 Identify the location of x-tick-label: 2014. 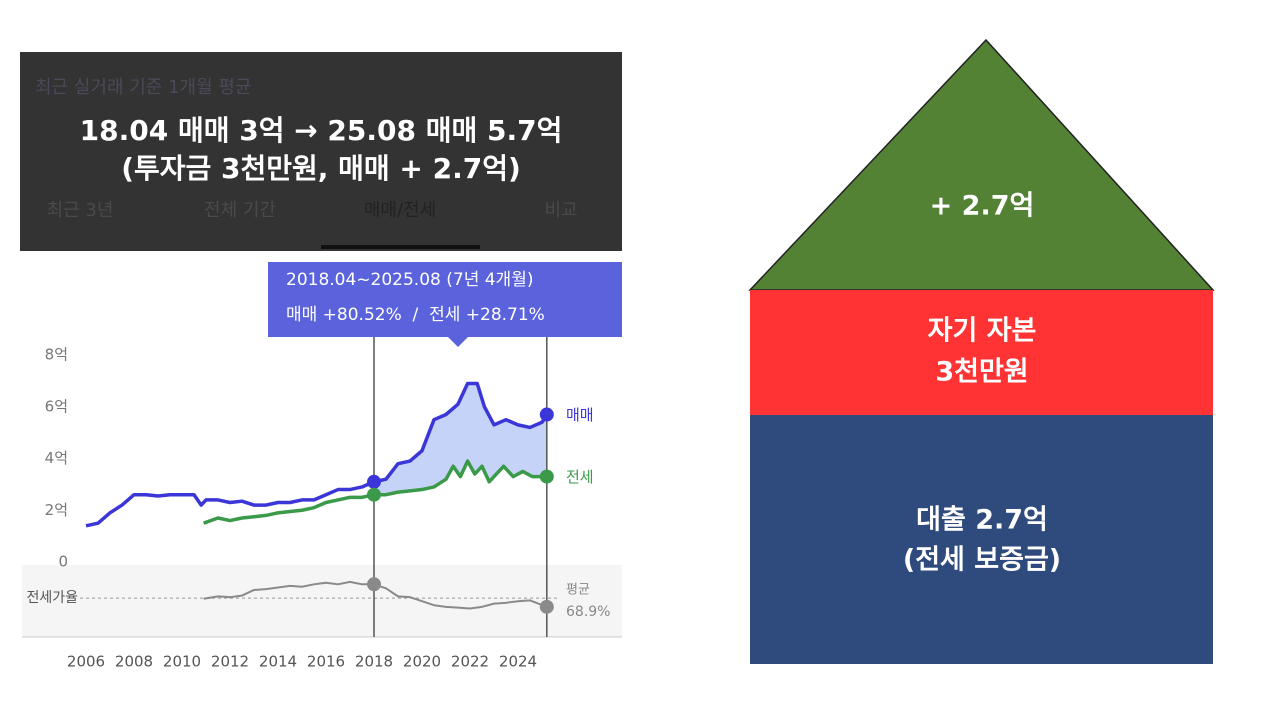
(278, 662).